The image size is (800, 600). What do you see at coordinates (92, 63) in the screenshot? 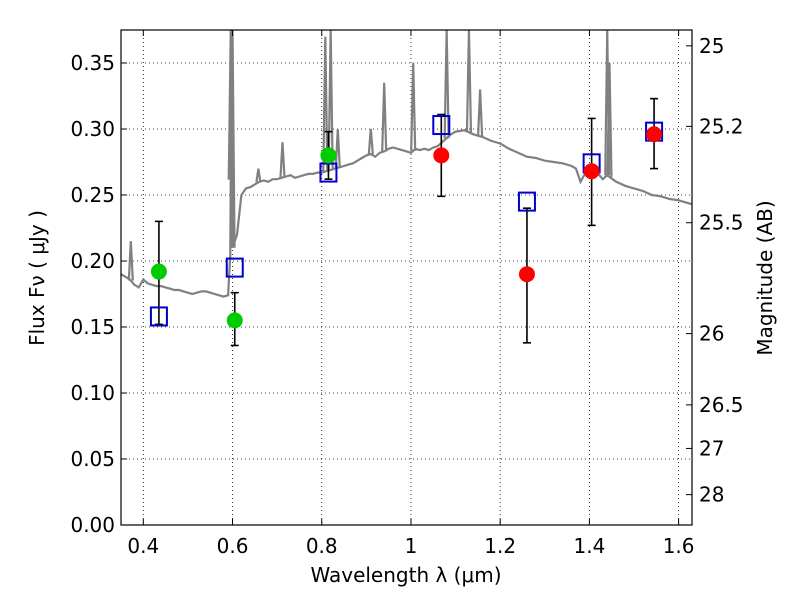
I see `y-tick-label: 0.35` at bounding box center [92, 63].